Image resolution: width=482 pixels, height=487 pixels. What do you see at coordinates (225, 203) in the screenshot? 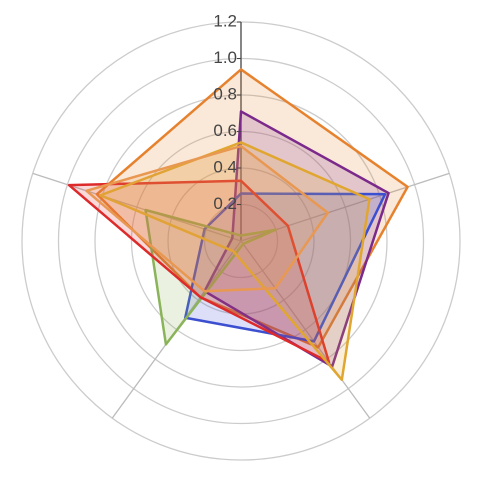
I see `r-tick-label: 0.2` at bounding box center [225, 203].